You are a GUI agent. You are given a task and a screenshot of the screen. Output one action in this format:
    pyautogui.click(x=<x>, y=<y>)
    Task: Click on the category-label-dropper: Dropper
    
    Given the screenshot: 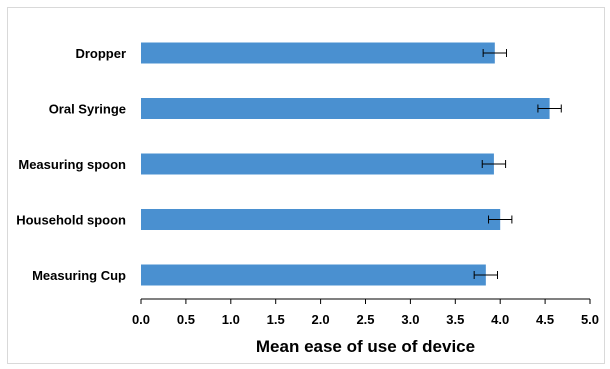 What is the action you would take?
    pyautogui.click(x=100, y=53)
    